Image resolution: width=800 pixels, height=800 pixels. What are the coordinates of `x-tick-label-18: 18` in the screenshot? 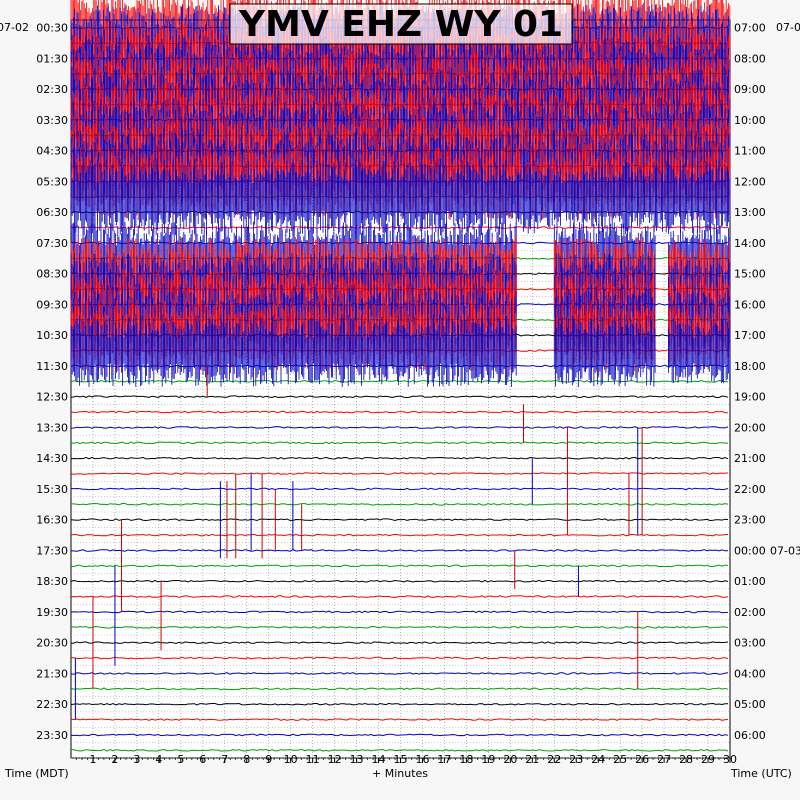 It's located at (466, 759).